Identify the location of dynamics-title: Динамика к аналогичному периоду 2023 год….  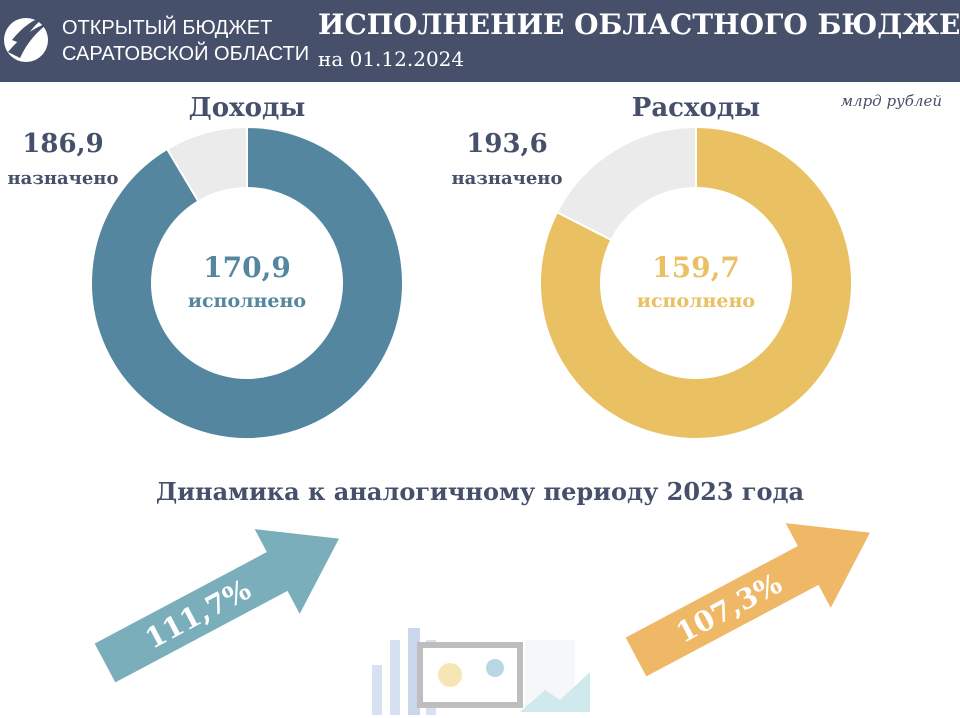
(480, 491).